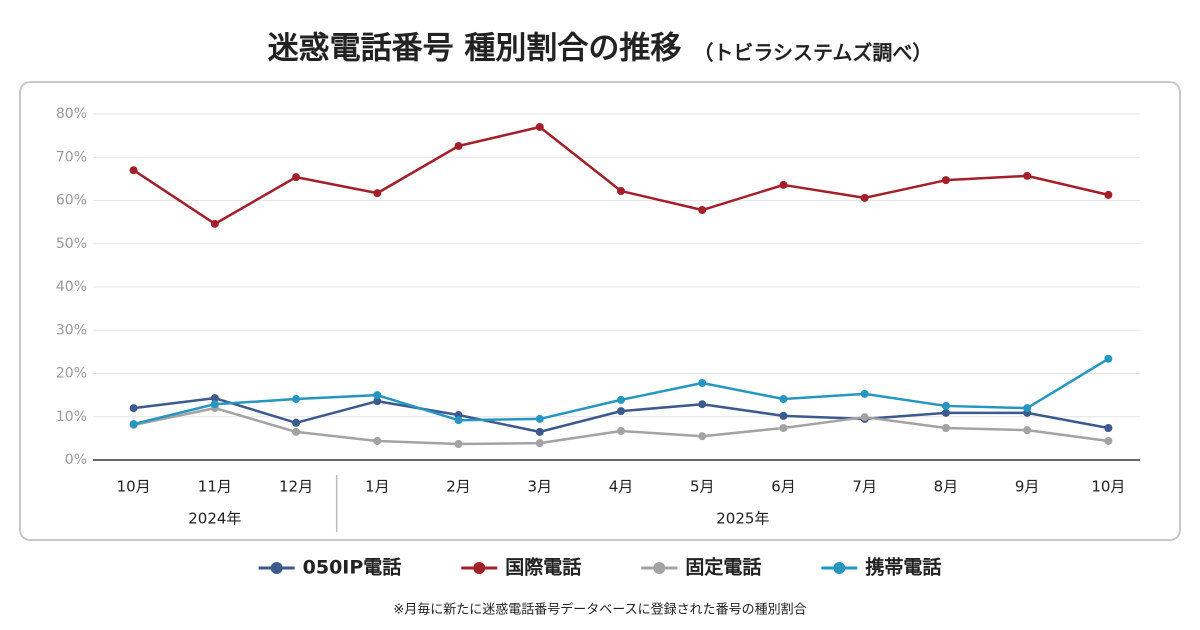 The height and width of the screenshot is (630, 1200). I want to click on x-tick-label: 7月, so click(864, 487).